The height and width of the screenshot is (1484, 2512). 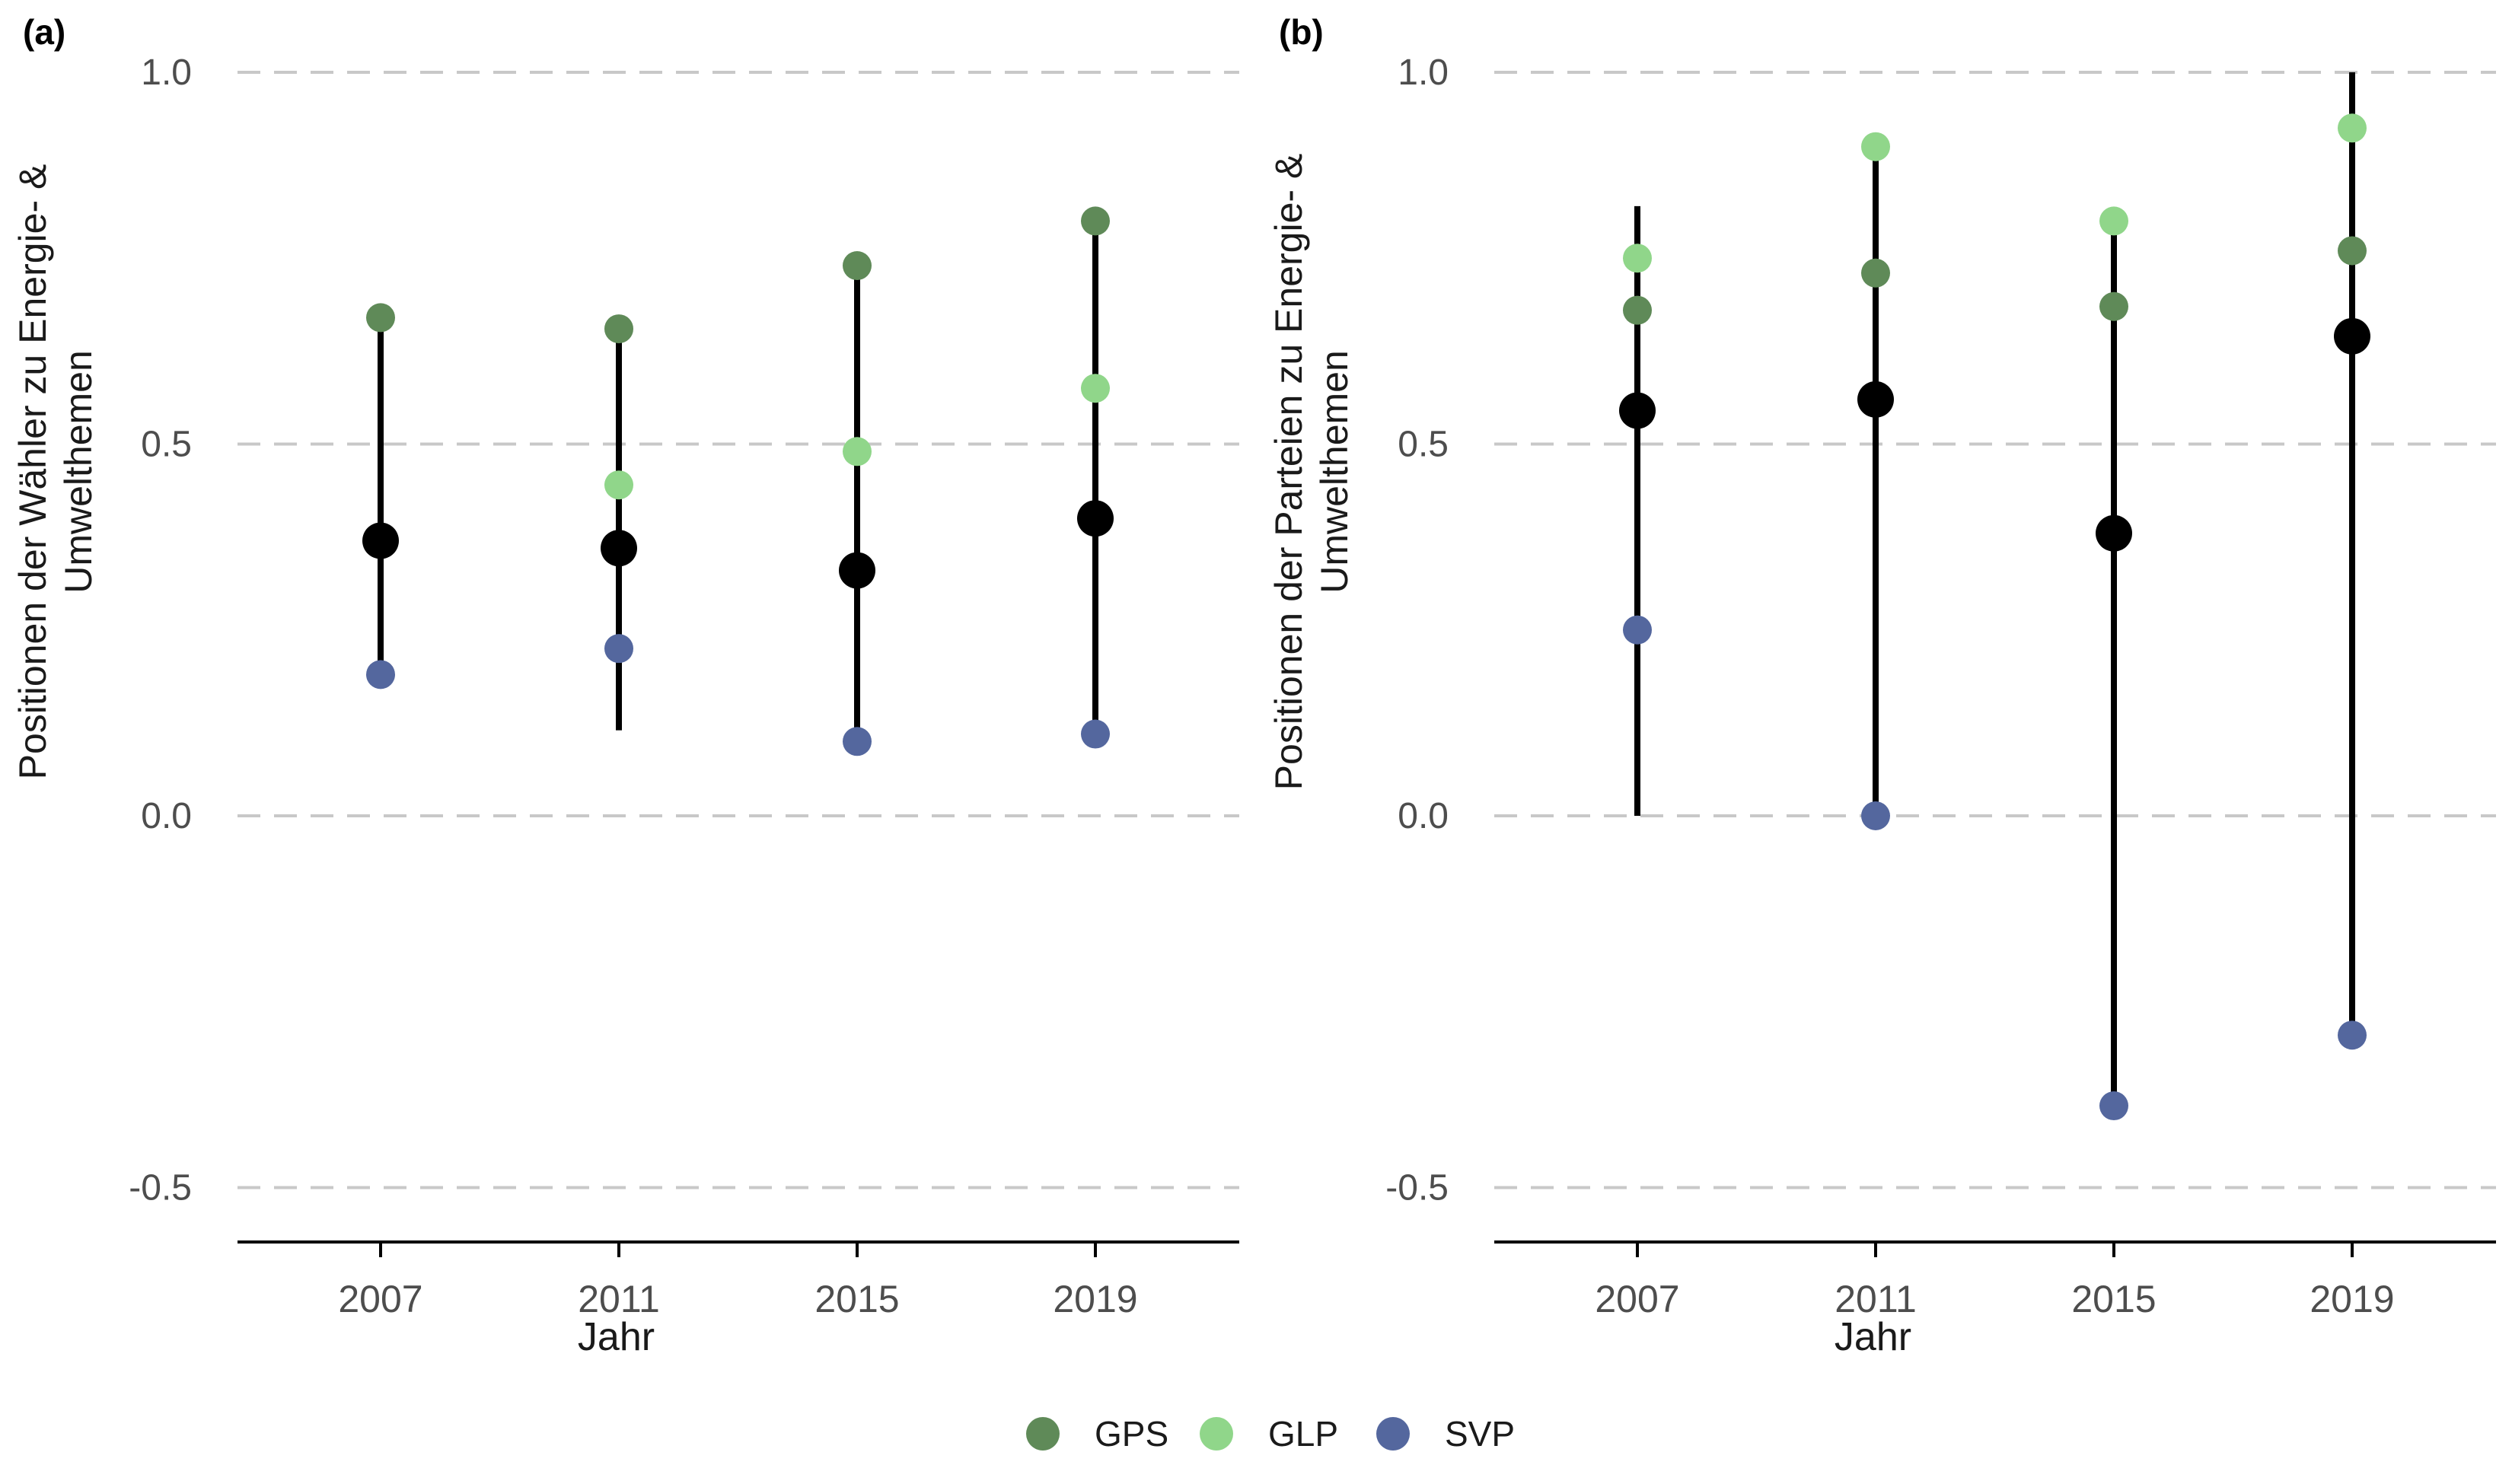 What do you see at coordinates (32, 472) in the screenshot?
I see `y-axis-title-line: Positionen der Wähler zu Energie- &` at bounding box center [32, 472].